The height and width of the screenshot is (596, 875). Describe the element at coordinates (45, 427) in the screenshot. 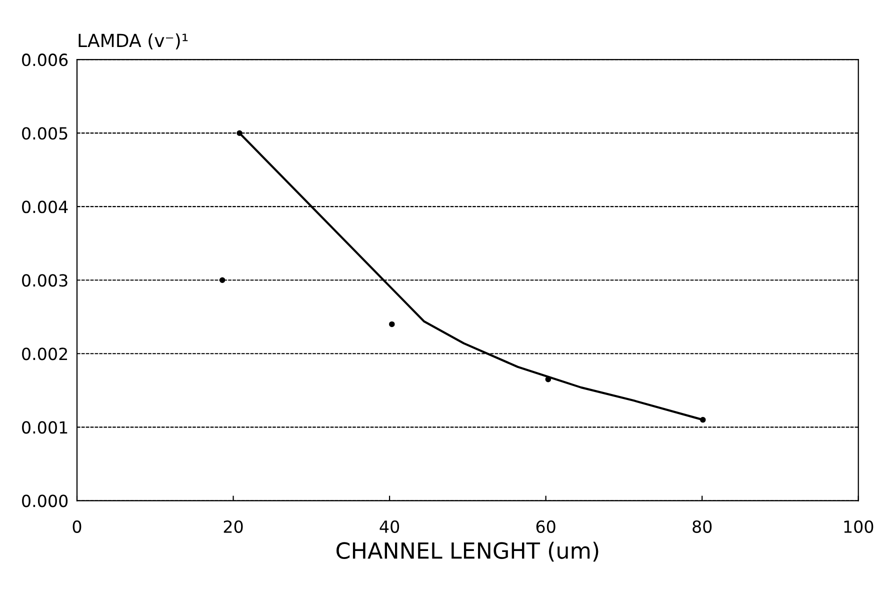

I see `y-tick-label: 0.001` at that location.